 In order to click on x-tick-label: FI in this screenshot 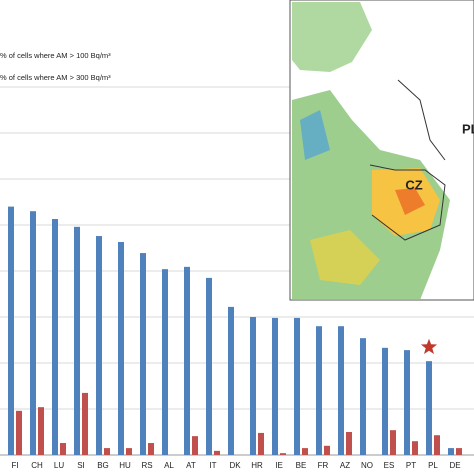, I will do `click(14, 465)`.